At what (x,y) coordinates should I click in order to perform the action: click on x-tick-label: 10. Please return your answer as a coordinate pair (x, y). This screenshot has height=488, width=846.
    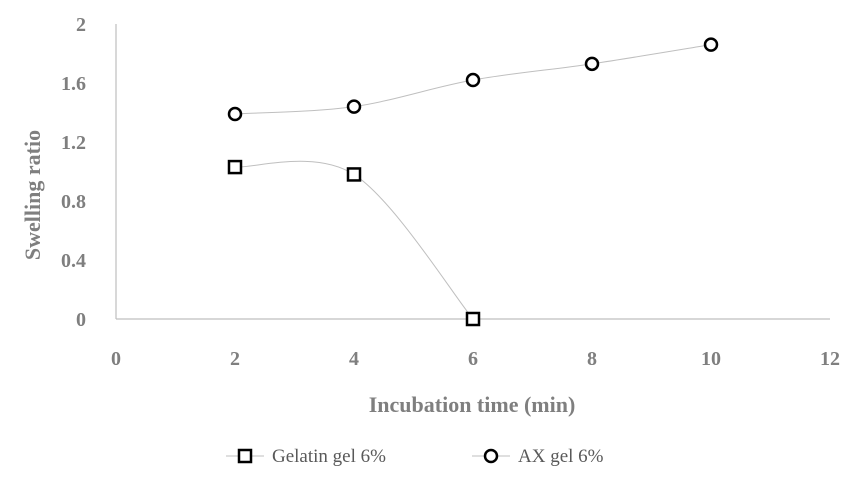
    Looking at the image, I should click on (711, 359).